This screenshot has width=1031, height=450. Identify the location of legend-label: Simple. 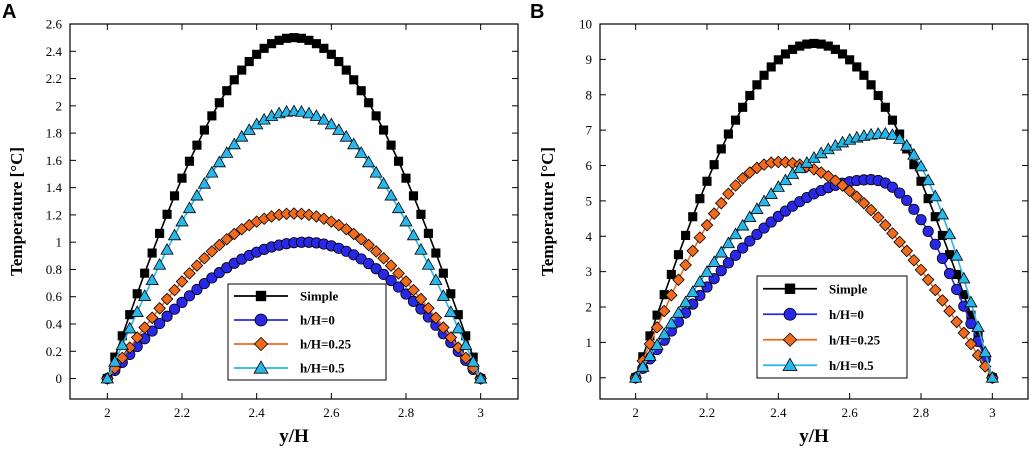
(319, 296).